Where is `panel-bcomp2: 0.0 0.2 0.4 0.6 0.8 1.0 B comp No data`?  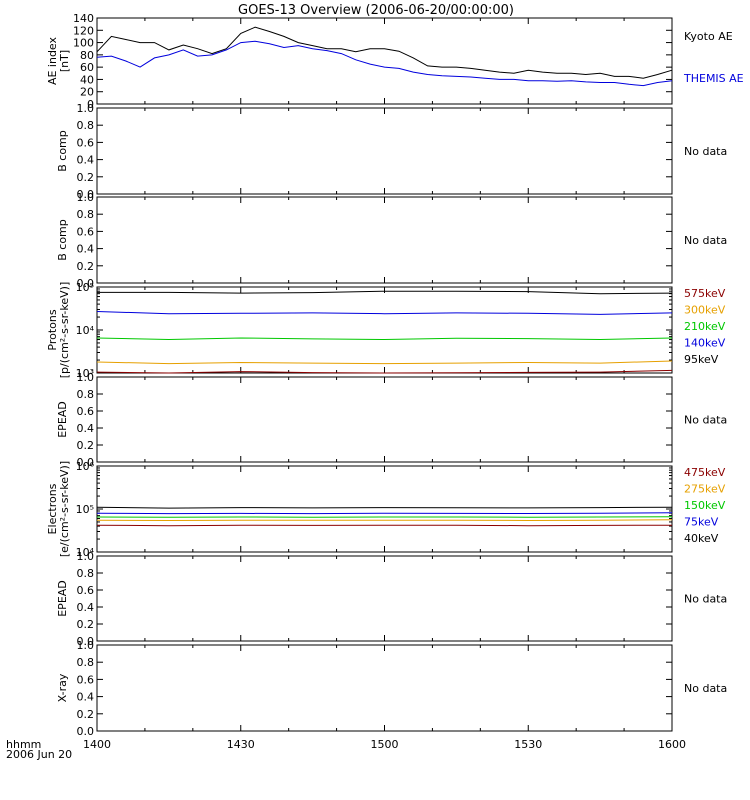 panel-bcomp2: 0.0 0.2 0.4 0.6 0.8 1.0 B comp No data is located at coordinates (391, 240).